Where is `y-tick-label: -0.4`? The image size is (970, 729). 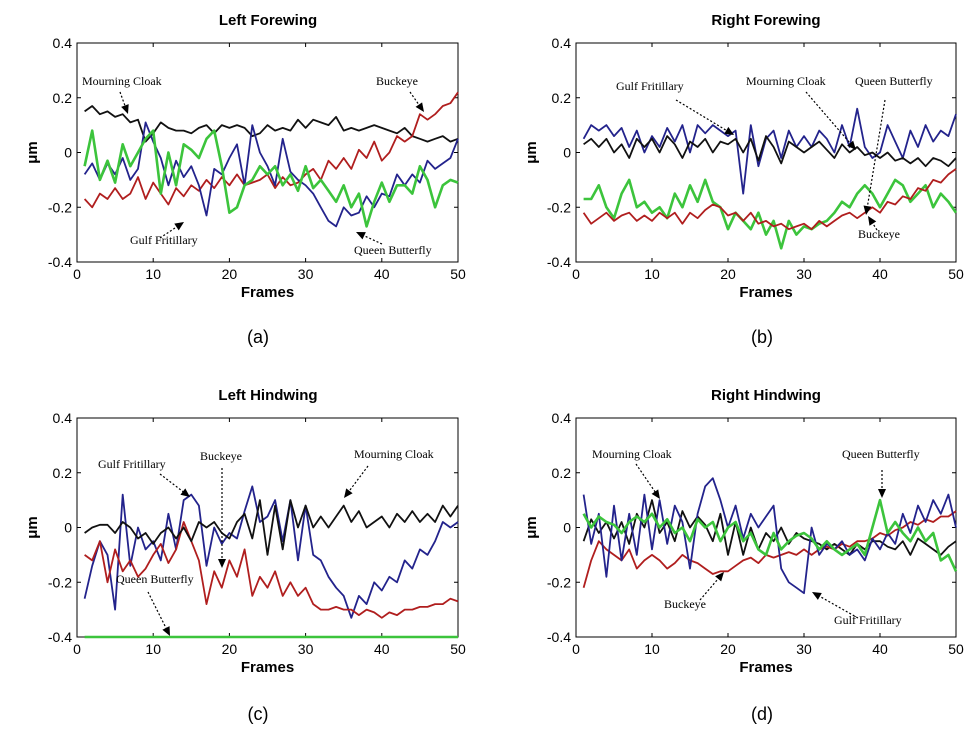
y-tick-label: -0.4 is located at coordinates (559, 637).